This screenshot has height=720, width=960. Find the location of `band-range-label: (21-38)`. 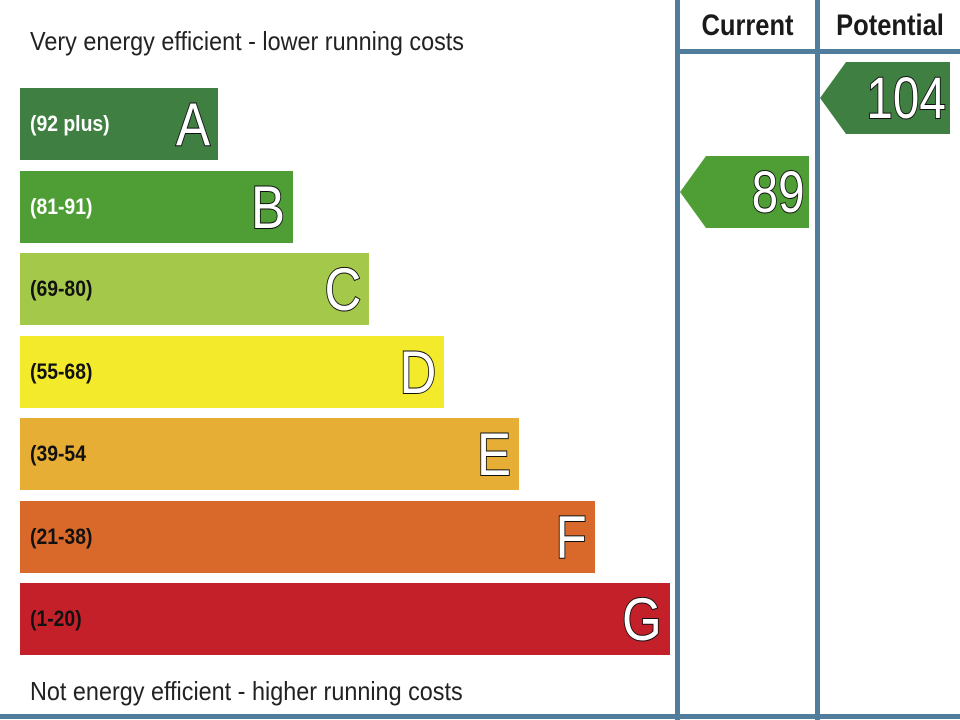

band-range-label: (21-38) is located at coordinates (61, 536).